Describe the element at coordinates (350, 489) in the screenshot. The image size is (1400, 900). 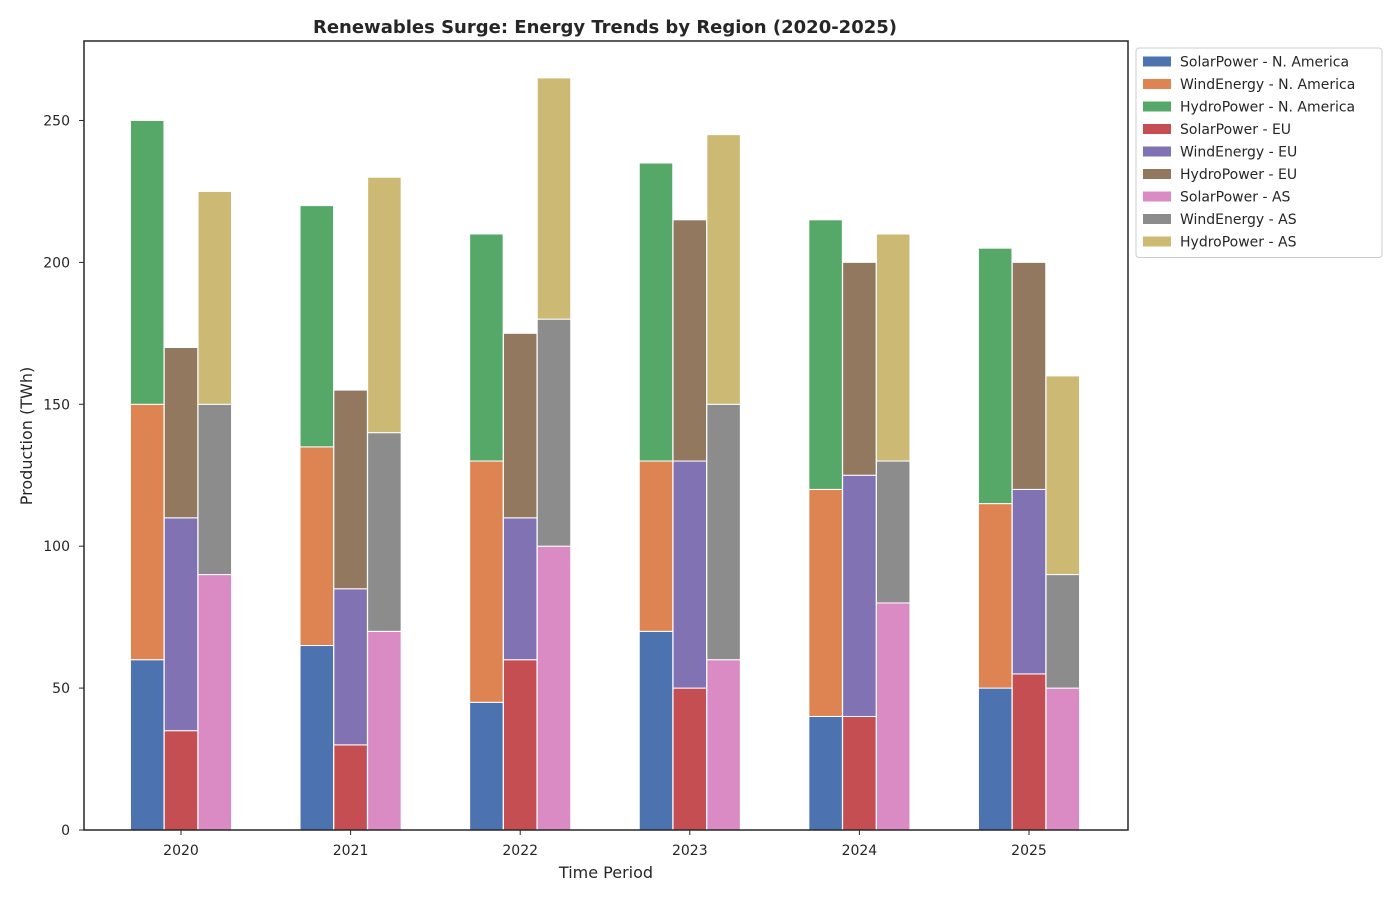
I see `bar-2021-hydropower-eu` at that location.